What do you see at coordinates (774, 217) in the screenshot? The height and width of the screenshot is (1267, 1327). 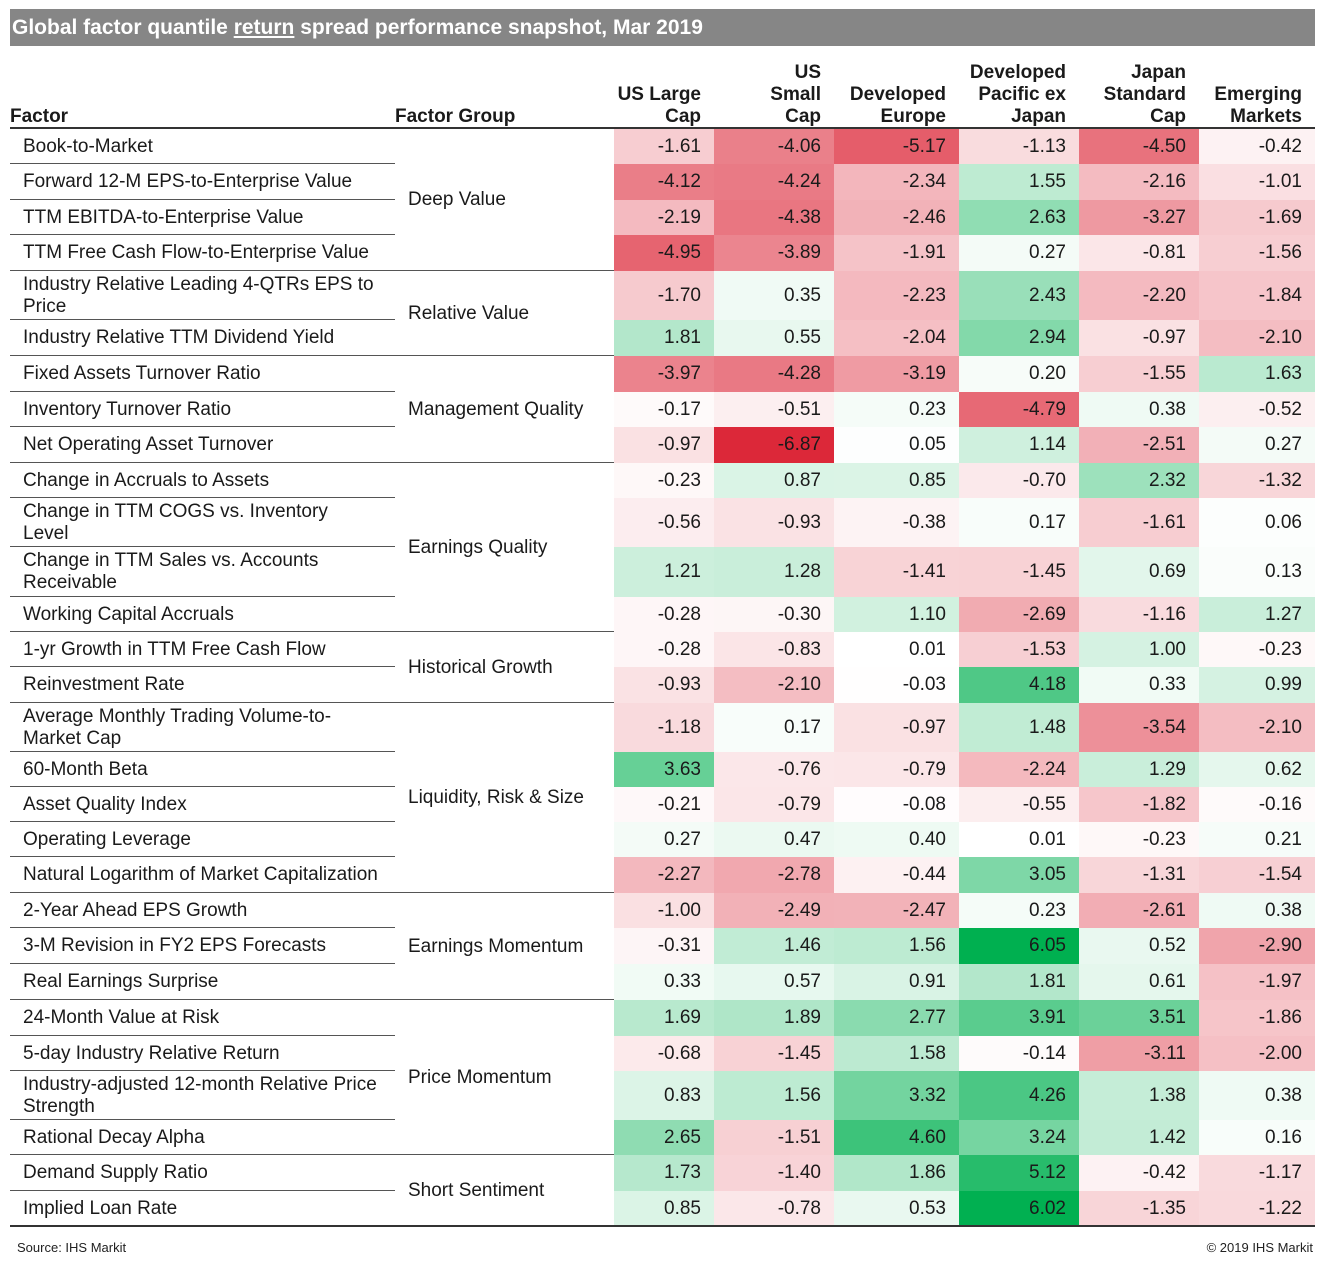 I see `value-cell: -4.38` at bounding box center [774, 217].